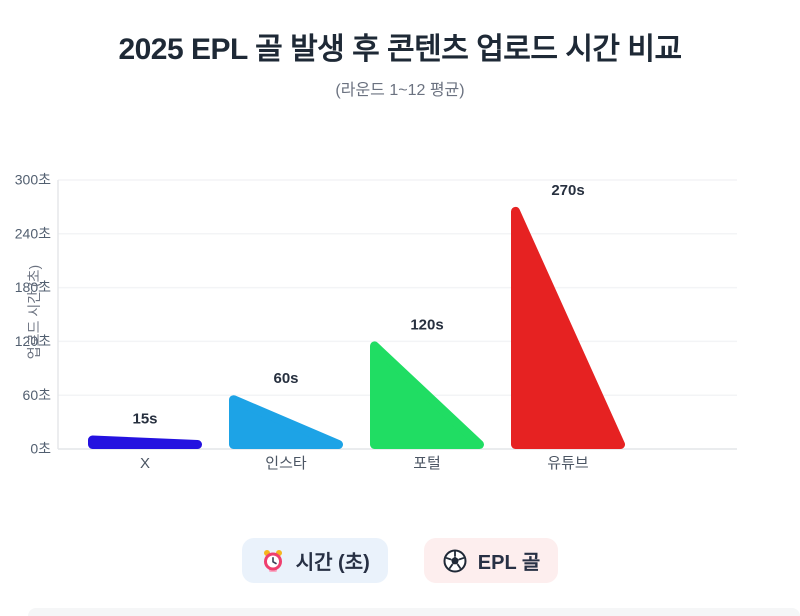  What do you see at coordinates (455, 560) in the screenshot?
I see `soccer-ball-icon` at bounding box center [455, 560].